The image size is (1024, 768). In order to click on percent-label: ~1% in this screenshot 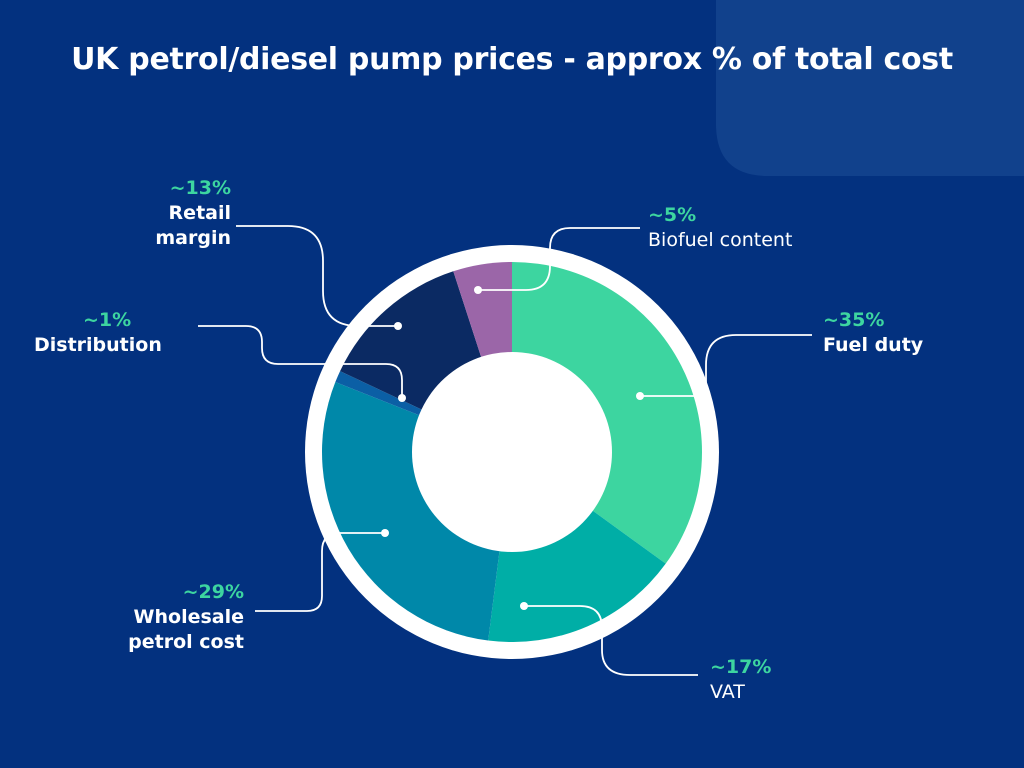, I will do `click(107, 320)`.